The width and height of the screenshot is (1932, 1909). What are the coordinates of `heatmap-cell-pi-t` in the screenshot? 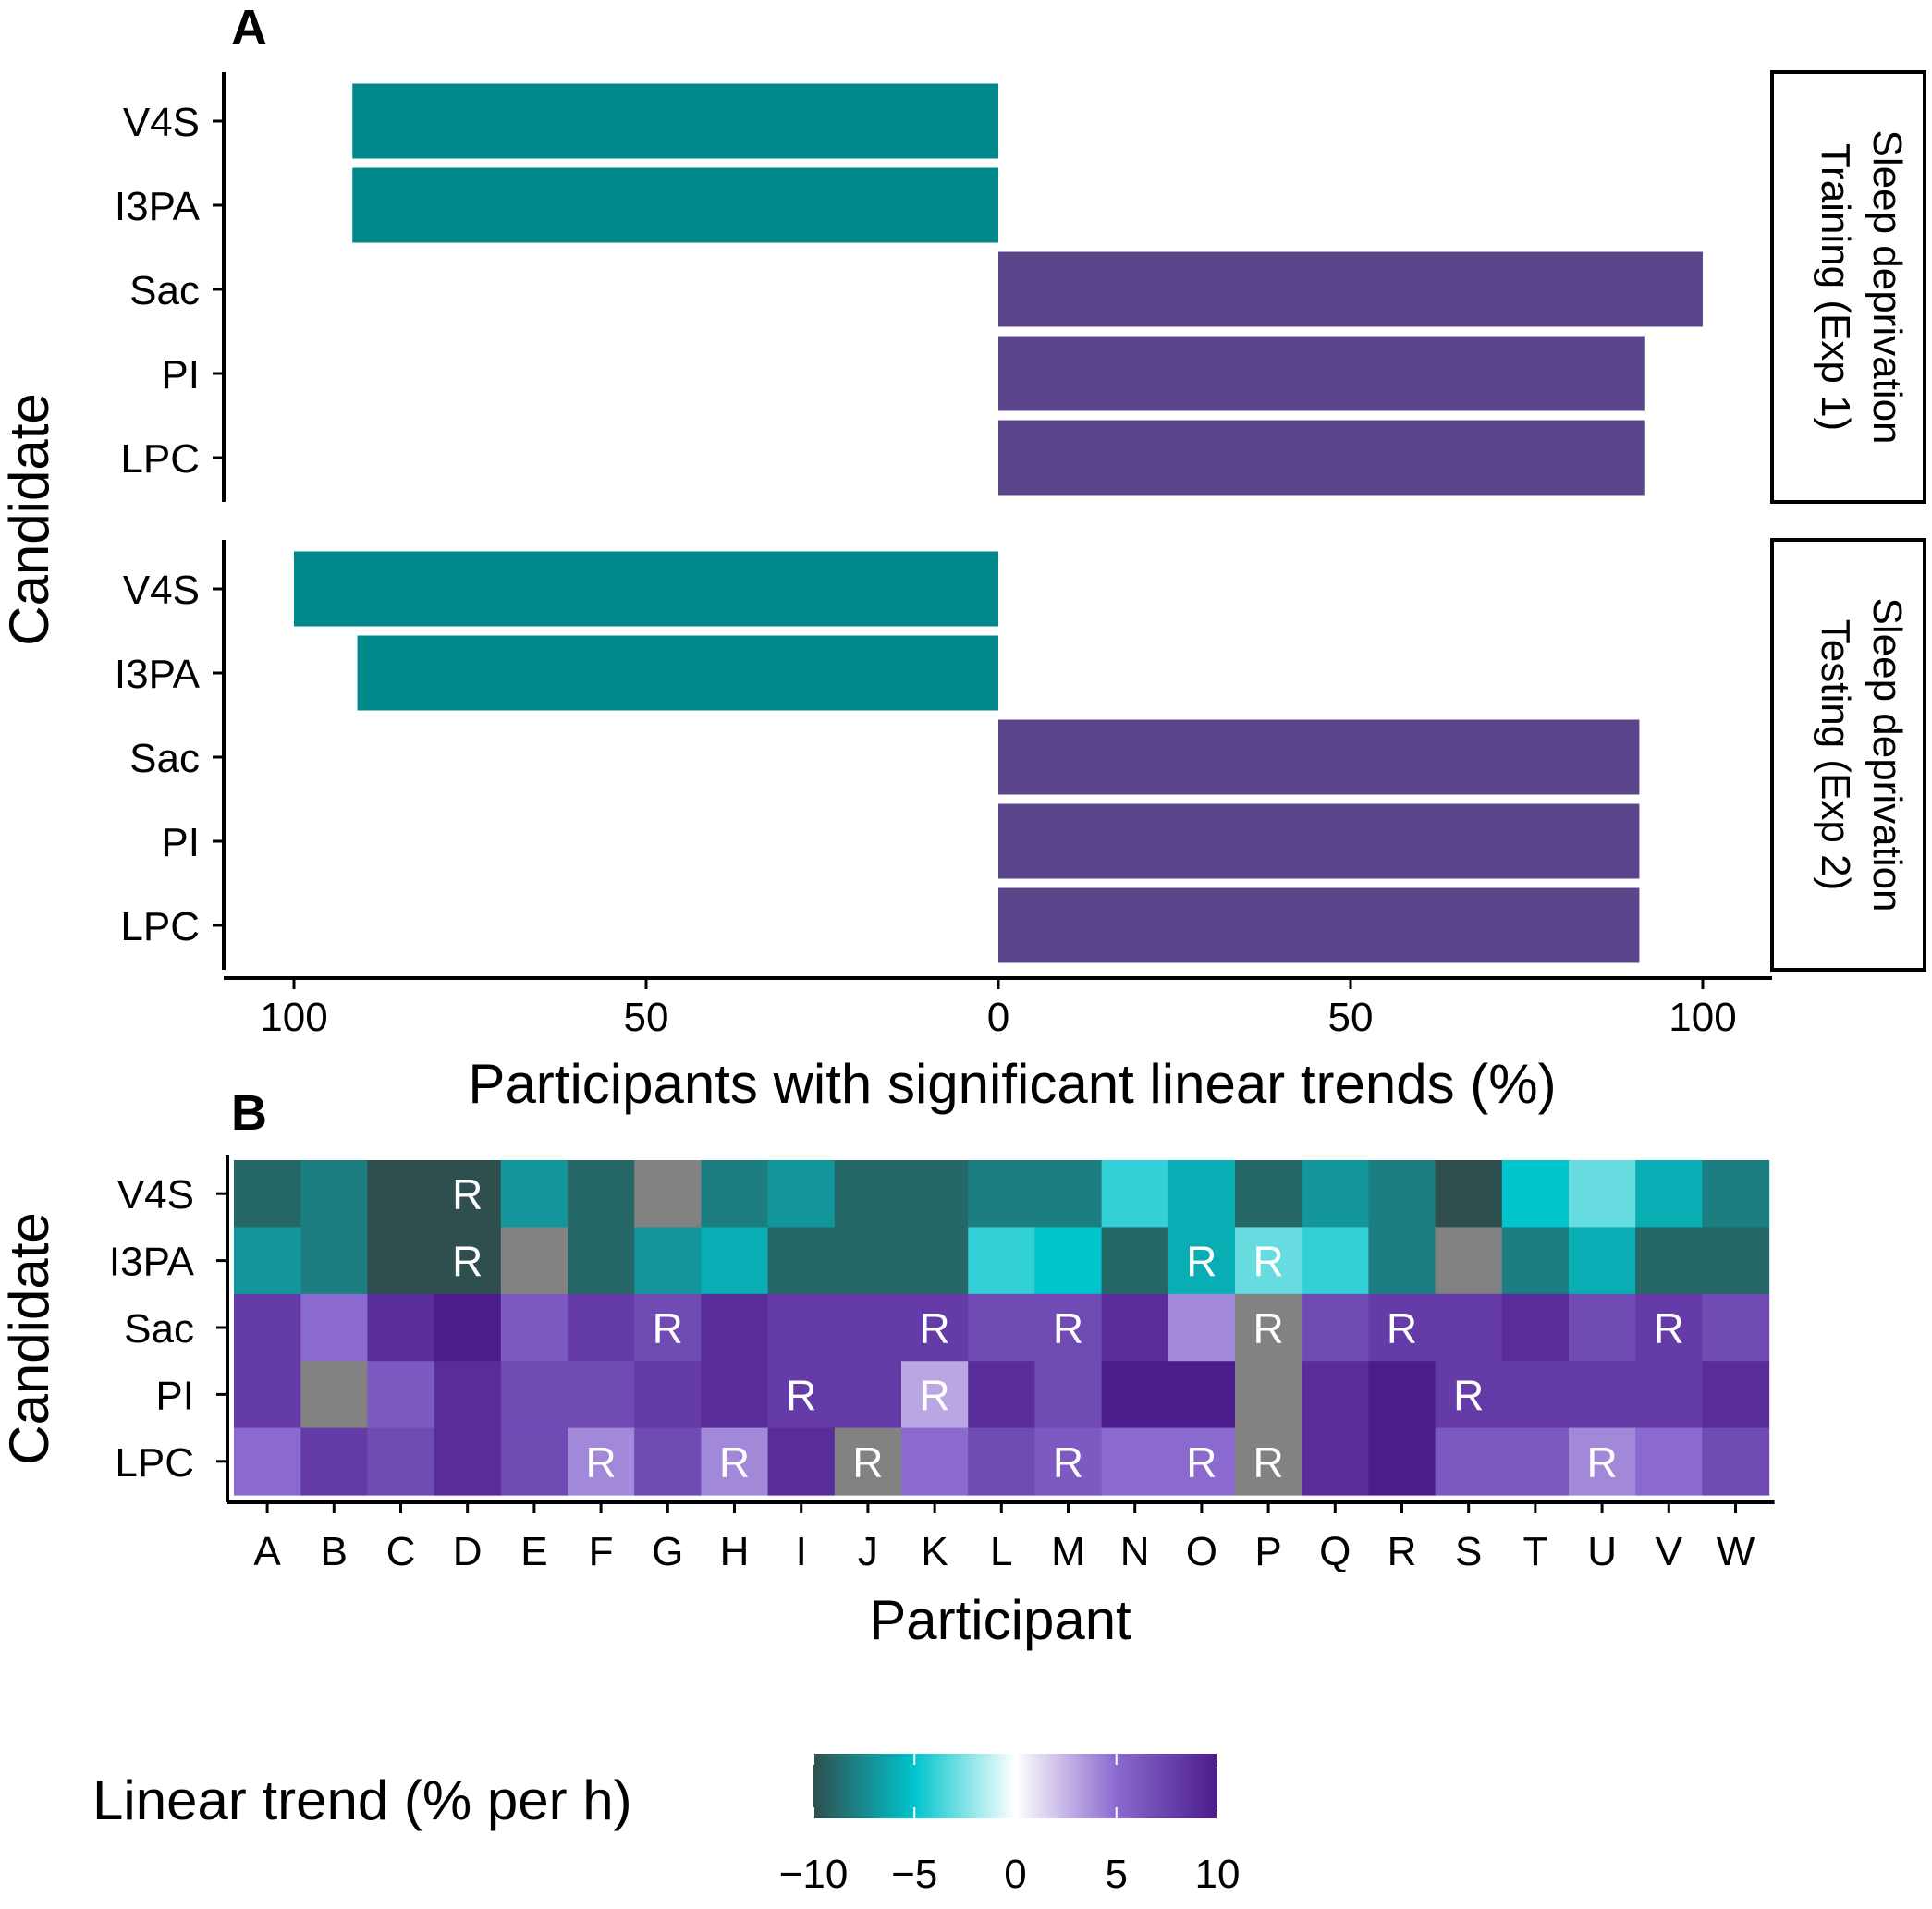 It's located at (1535, 1395).